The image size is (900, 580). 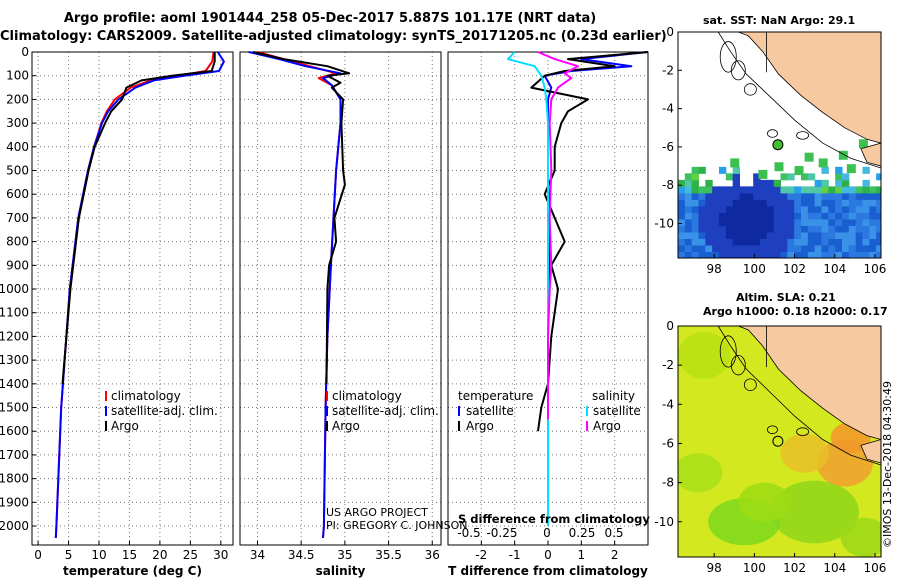 What do you see at coordinates (164, 411) in the screenshot?
I see `temperature-legend-label: satellite-adj. clim.` at bounding box center [164, 411].